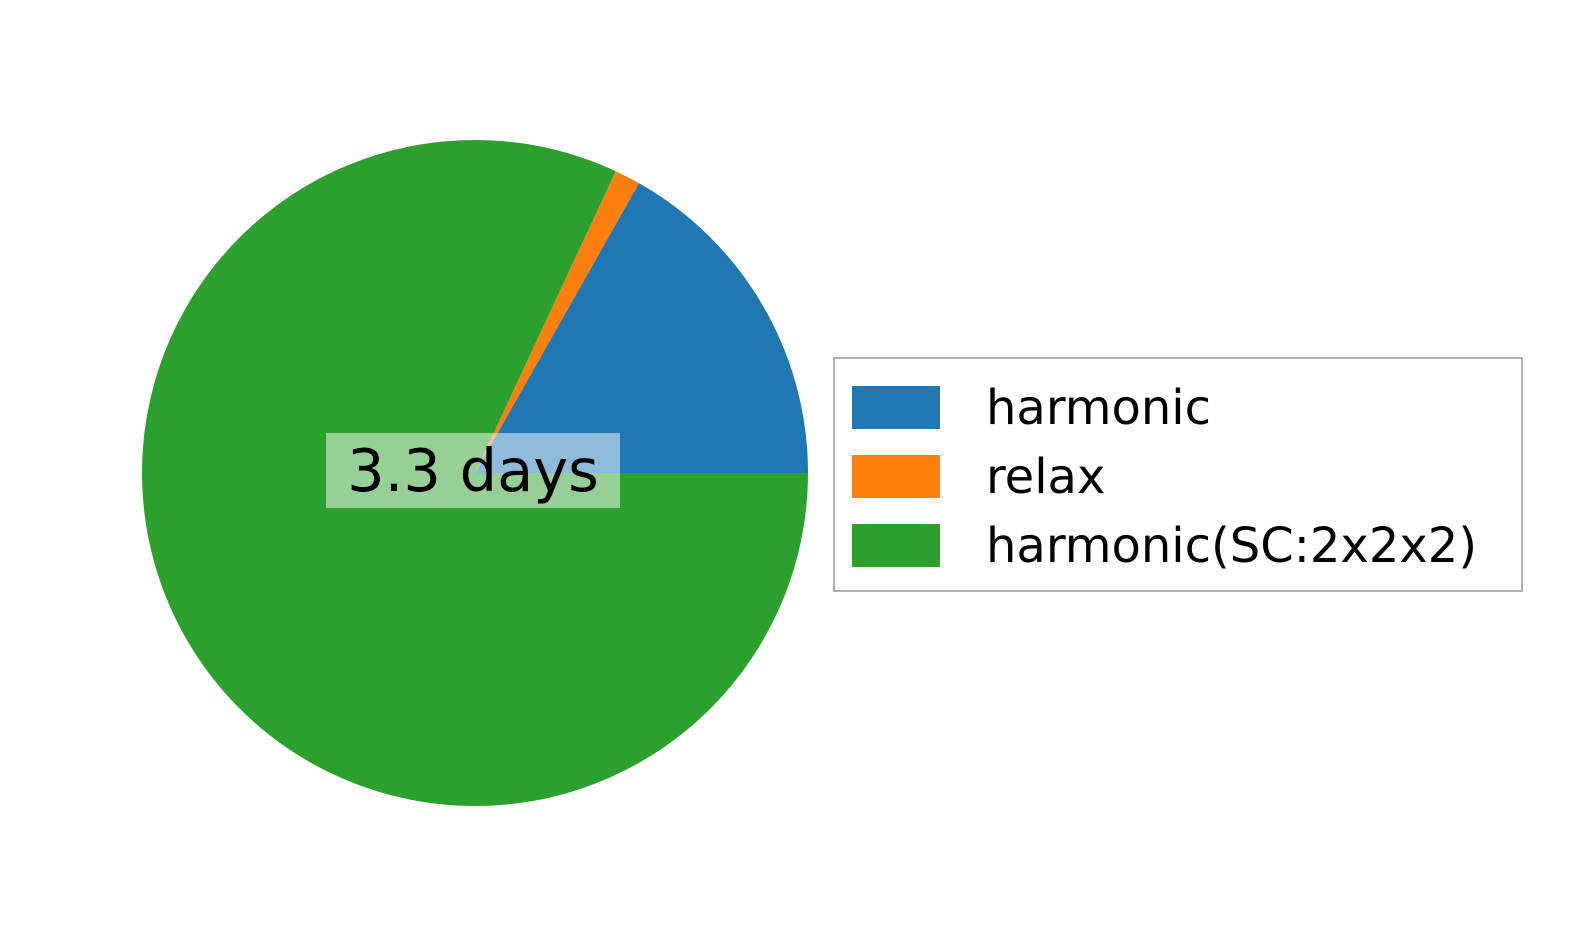  Describe the element at coordinates (896, 545) in the screenshot. I see `legend-swatch-harmonic-sc` at that location.